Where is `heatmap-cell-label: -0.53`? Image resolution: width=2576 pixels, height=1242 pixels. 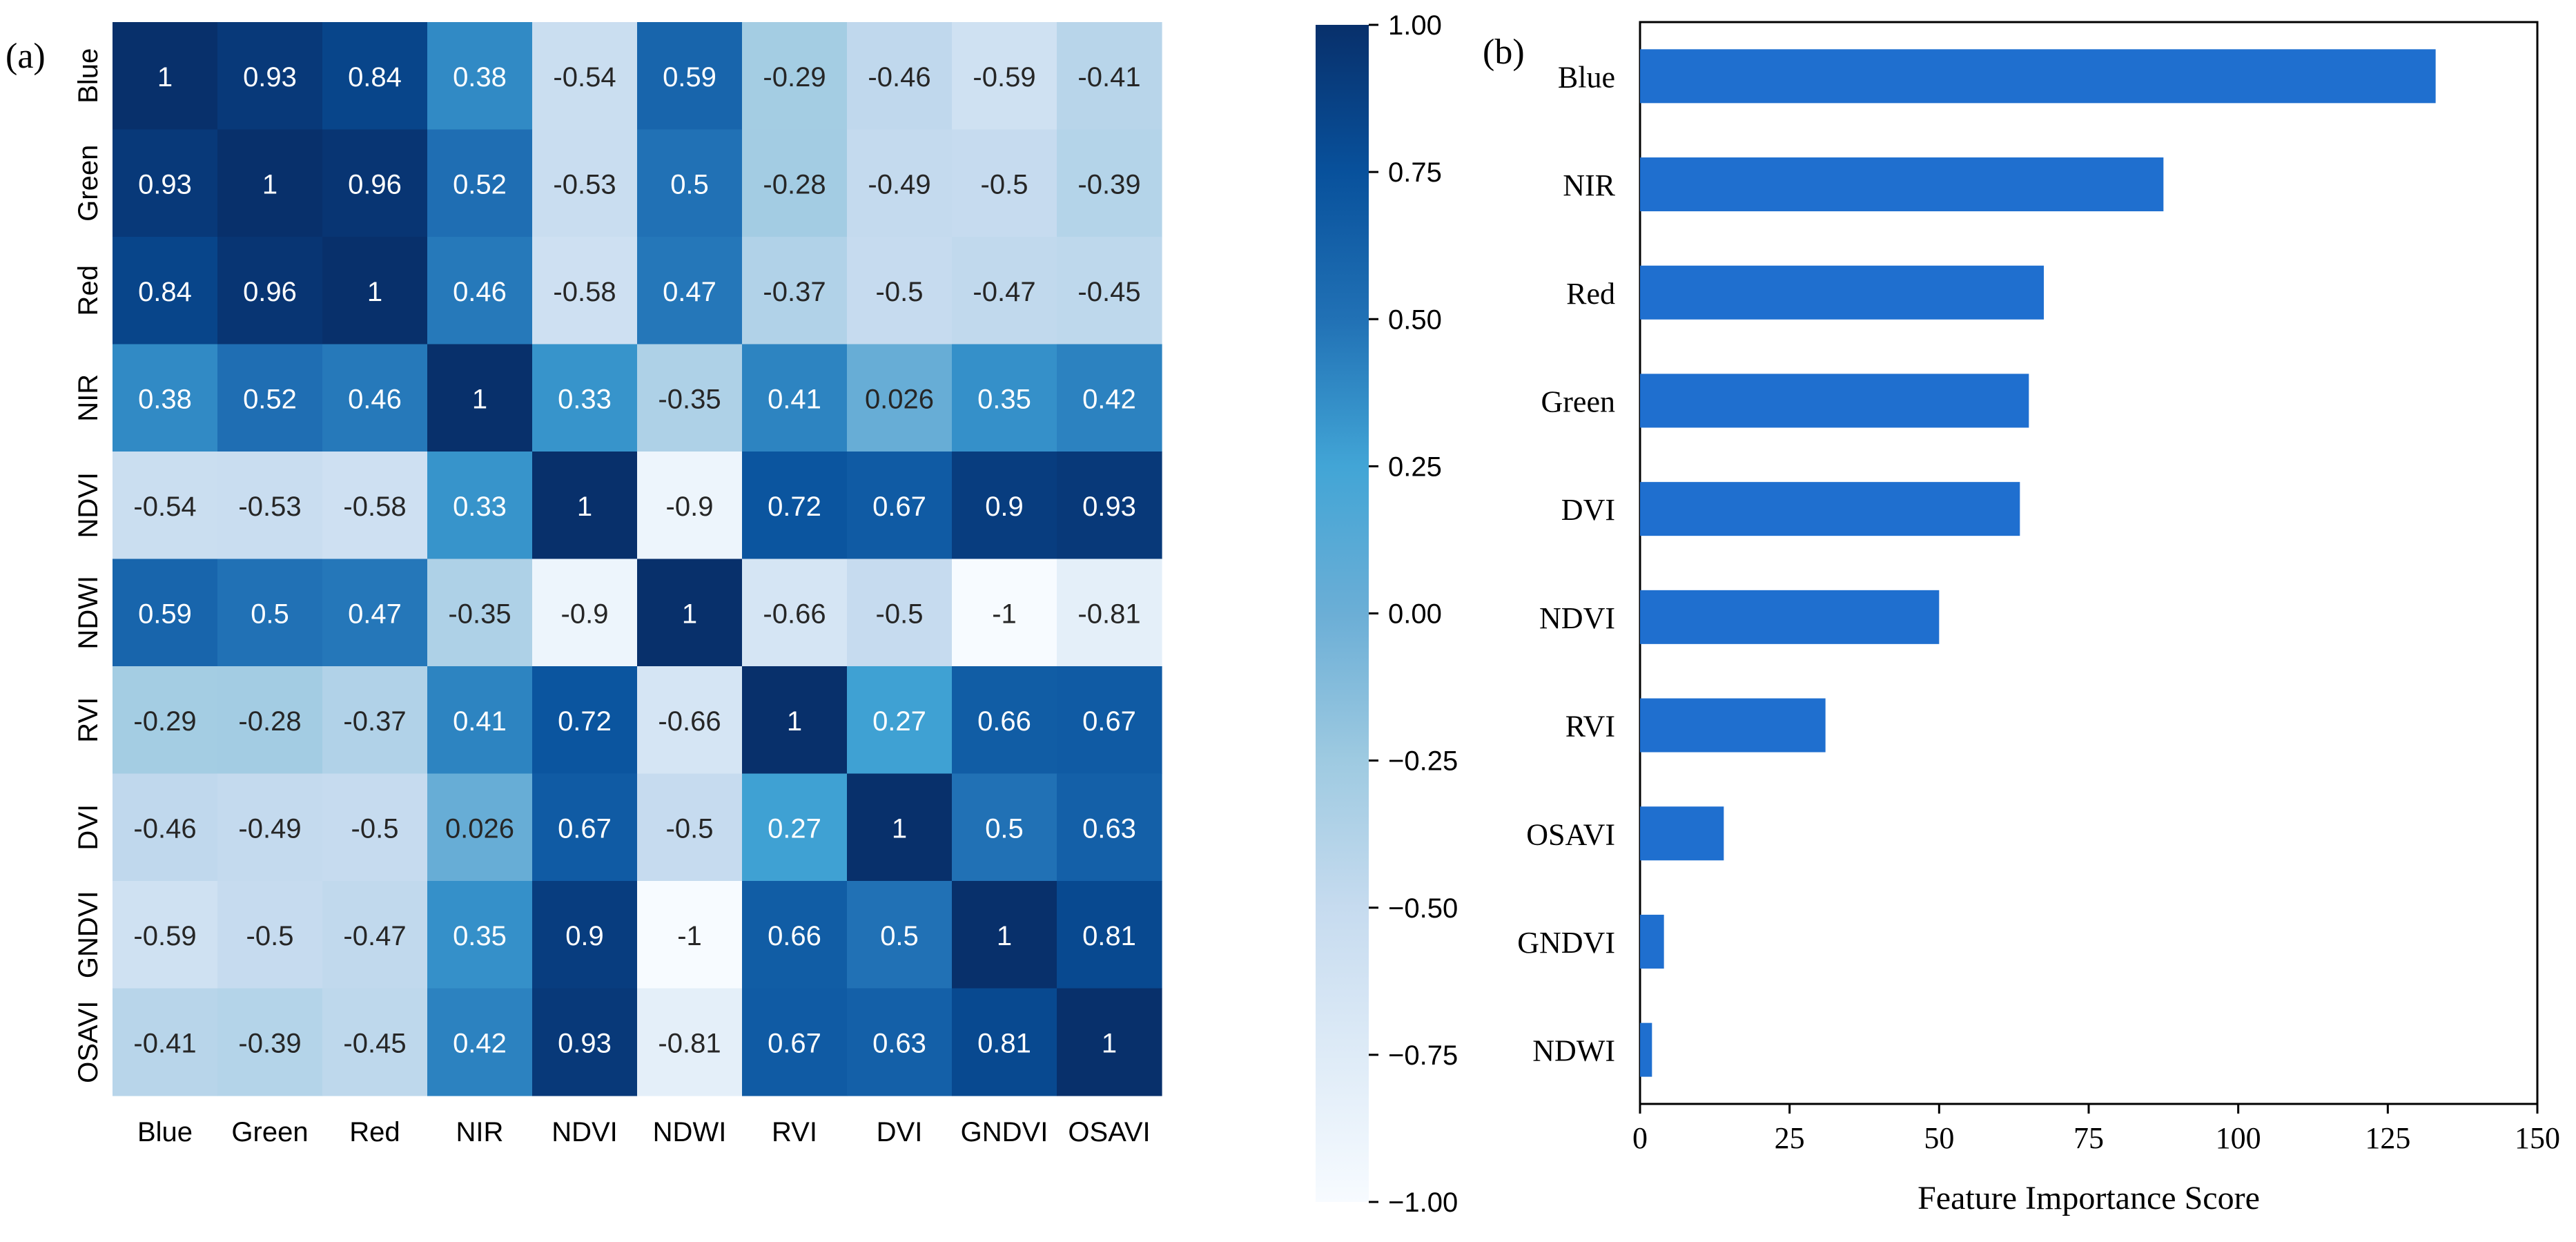 heatmap-cell-label: -0.53 is located at coordinates (269, 507).